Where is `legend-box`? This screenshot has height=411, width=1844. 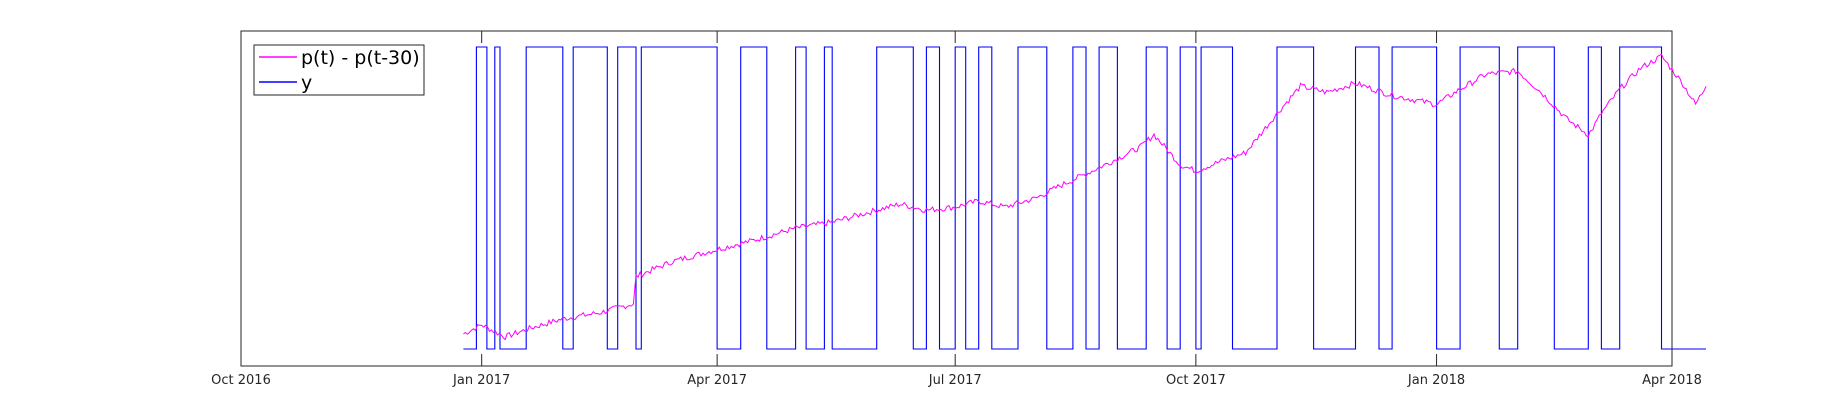
legend-box is located at coordinates (339, 70).